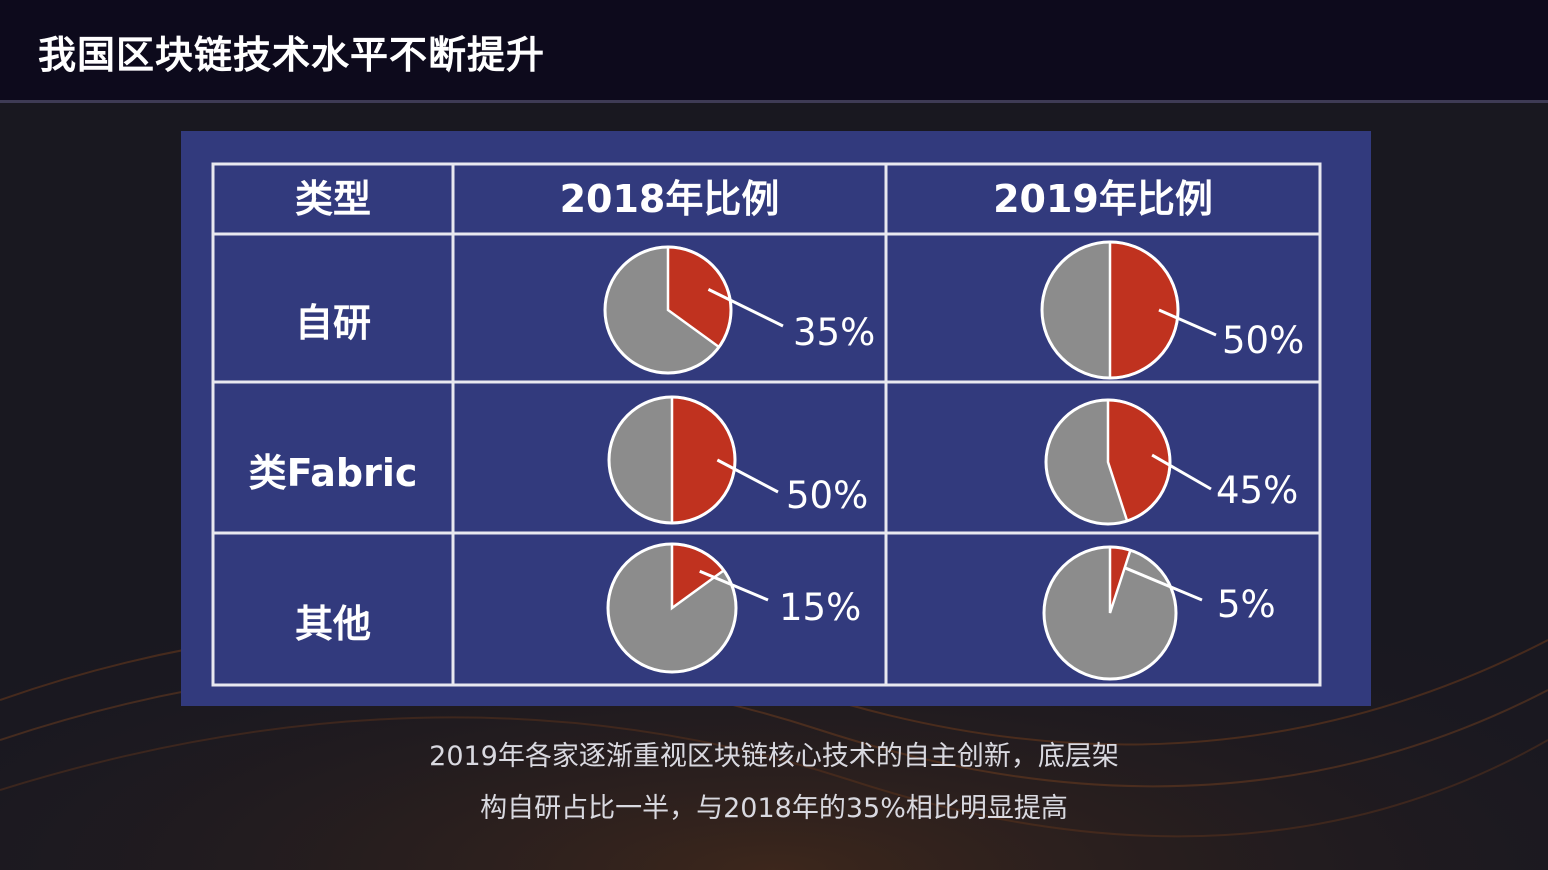 Image resolution: width=1548 pixels, height=870 pixels. Describe the element at coordinates (1187, 322) in the screenshot. I see `pie-self-2019-leader-line` at that location.